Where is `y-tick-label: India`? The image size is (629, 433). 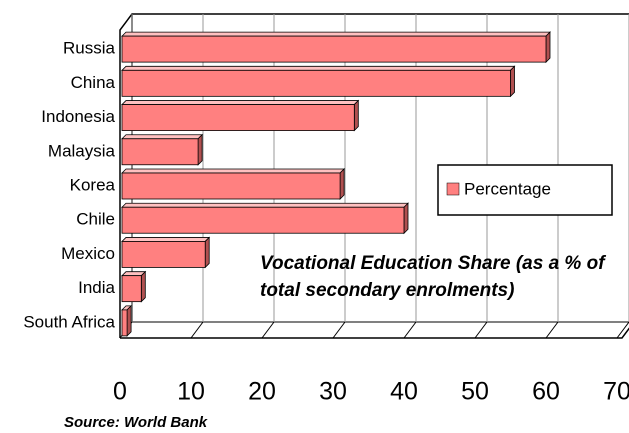
y-tick-label: India is located at coordinates (96, 287).